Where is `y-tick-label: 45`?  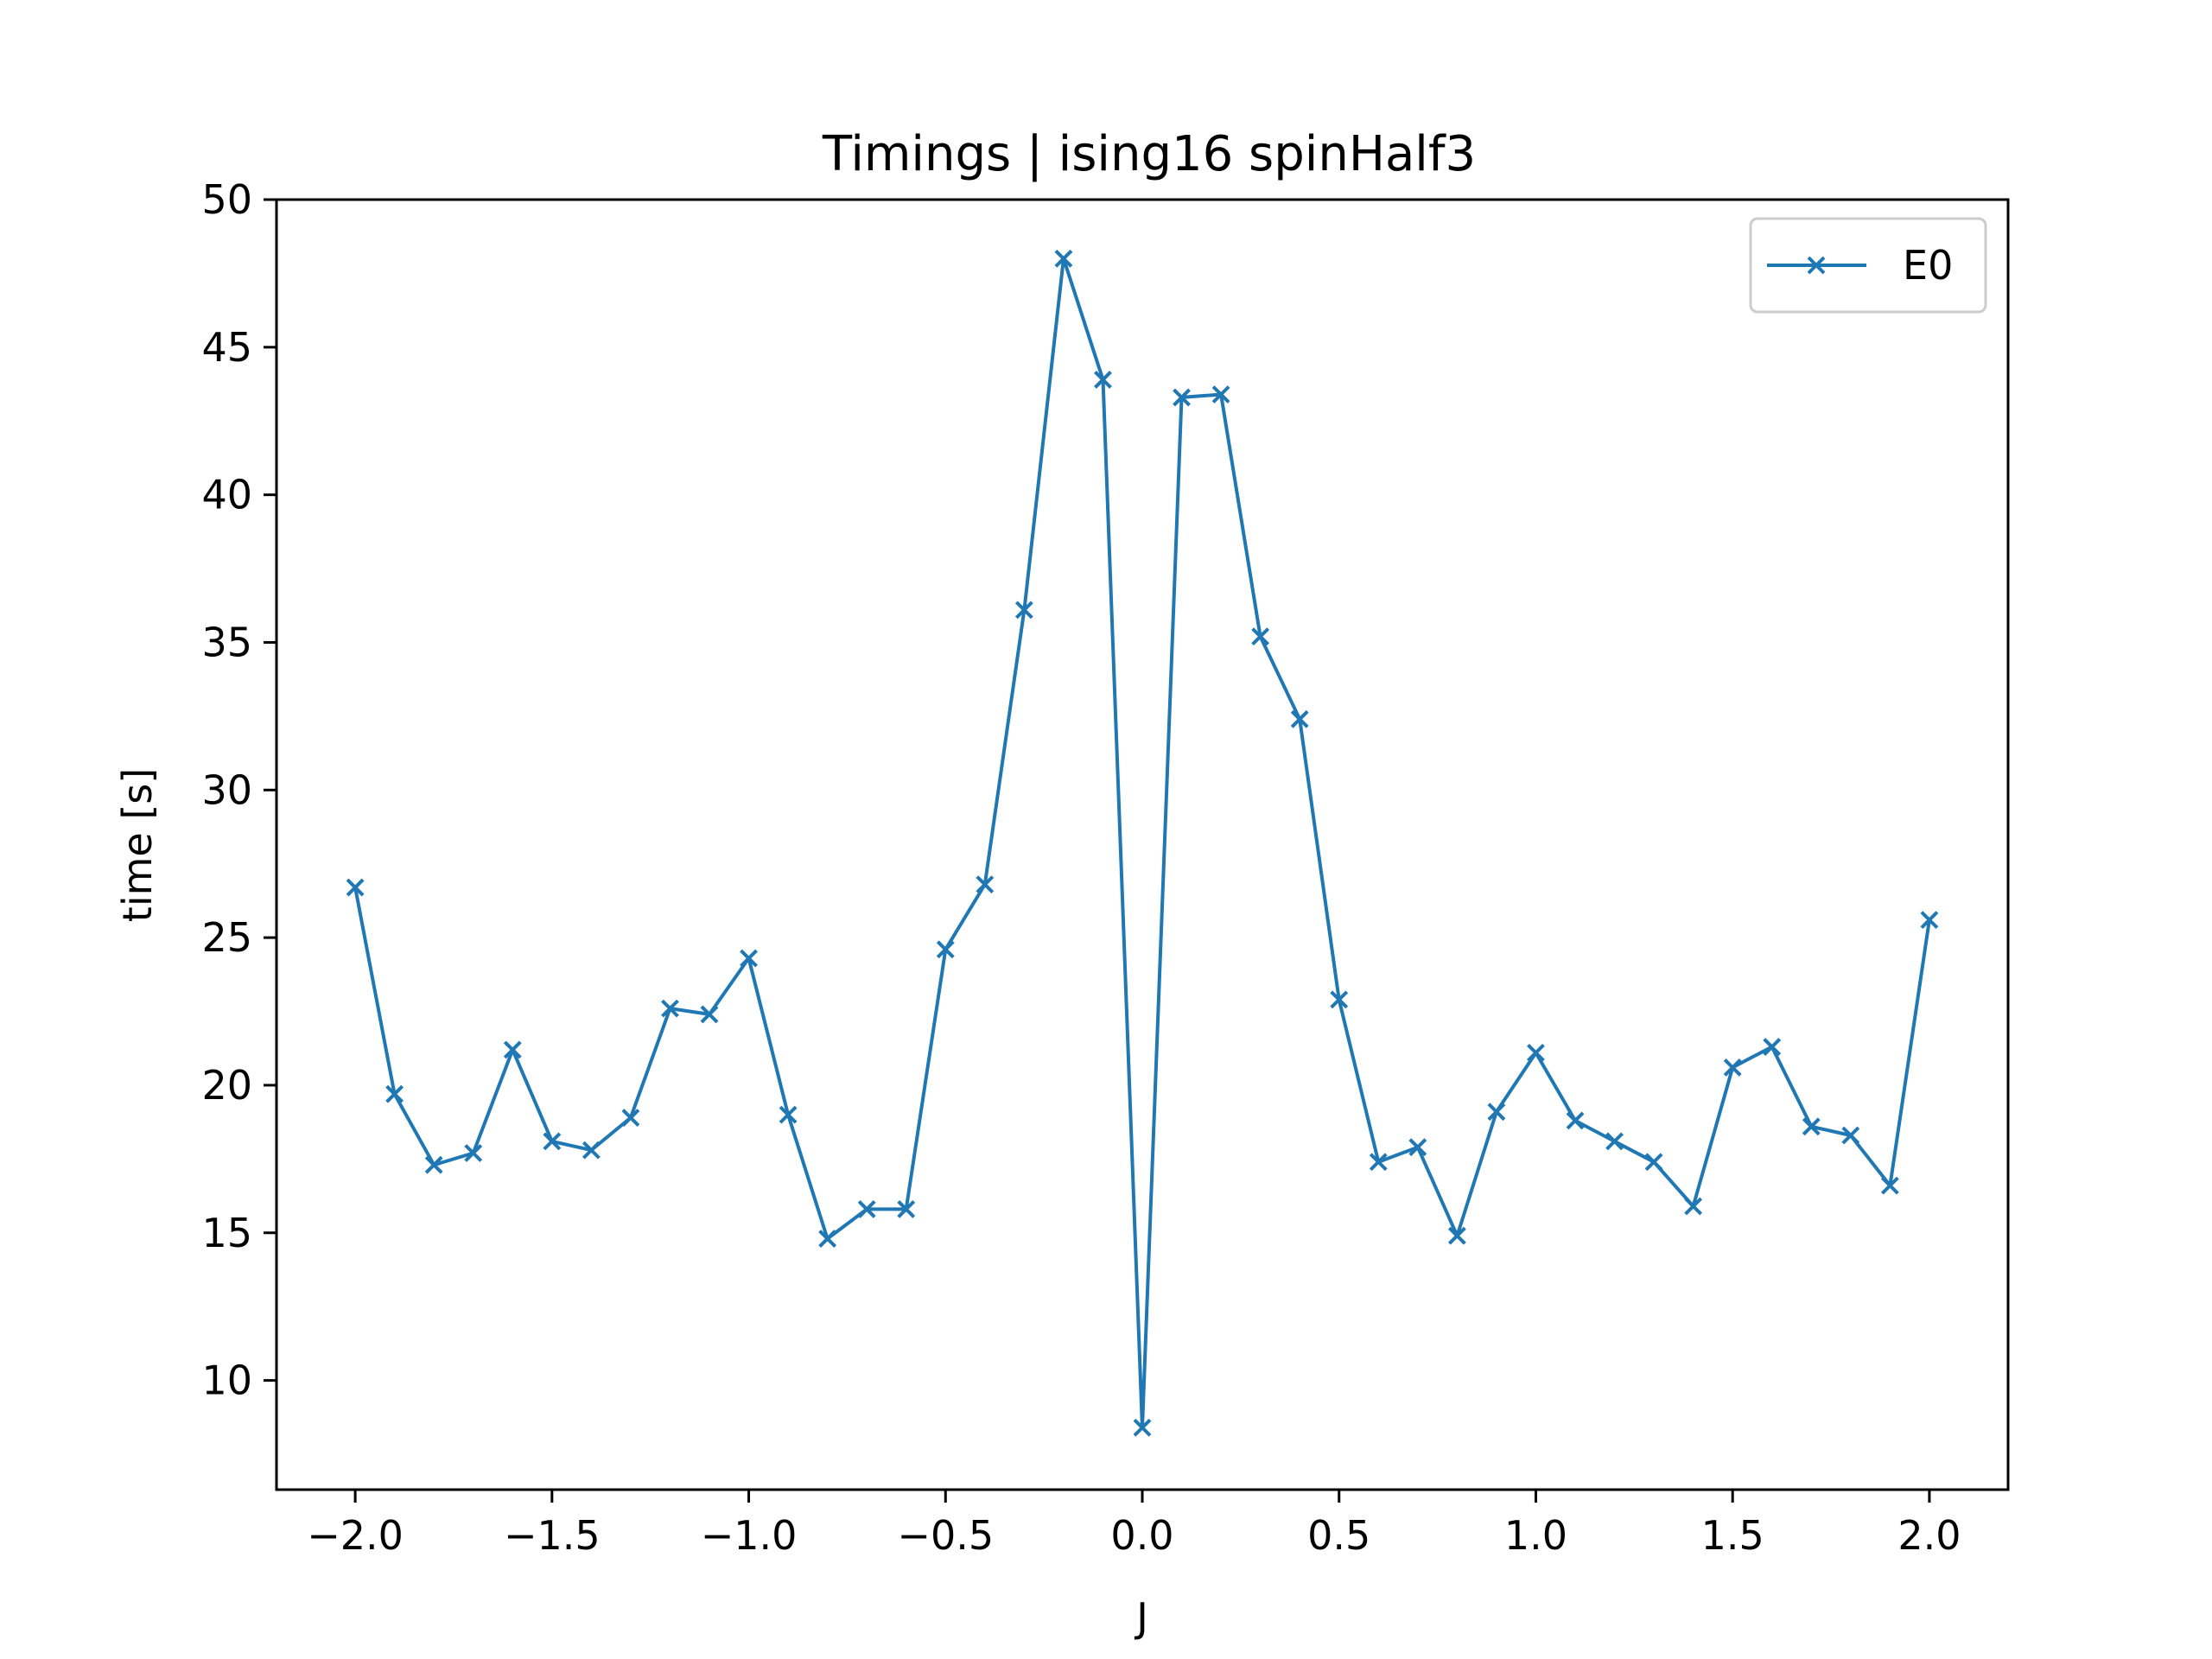
y-tick-label: 45 is located at coordinates (226, 347).